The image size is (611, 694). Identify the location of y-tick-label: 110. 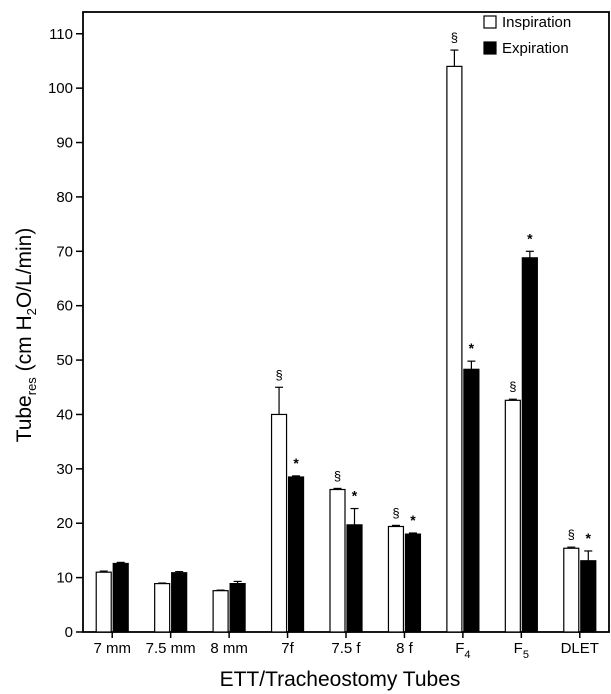
(61, 34).